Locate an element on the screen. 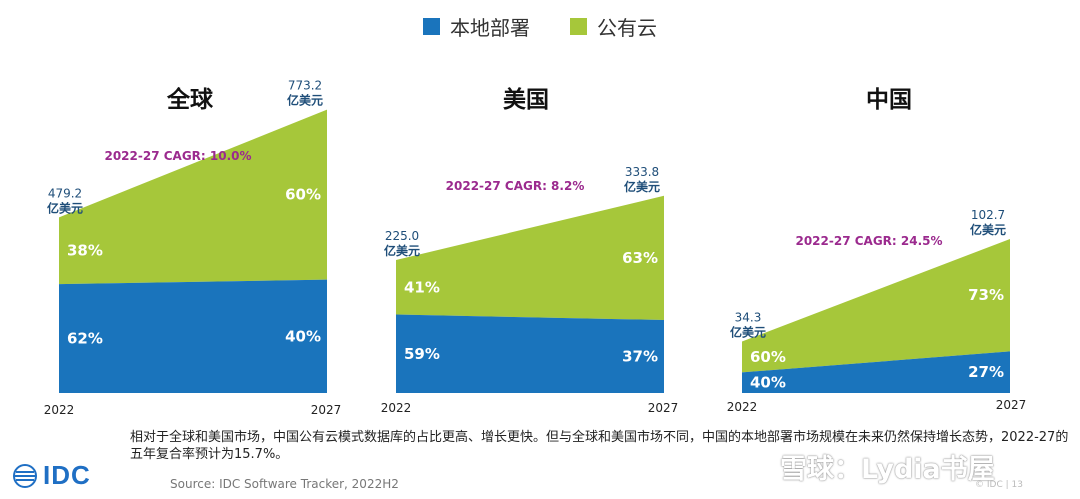  cagr-label: 2022-27 CAGR: 8.2% is located at coordinates (515, 186).